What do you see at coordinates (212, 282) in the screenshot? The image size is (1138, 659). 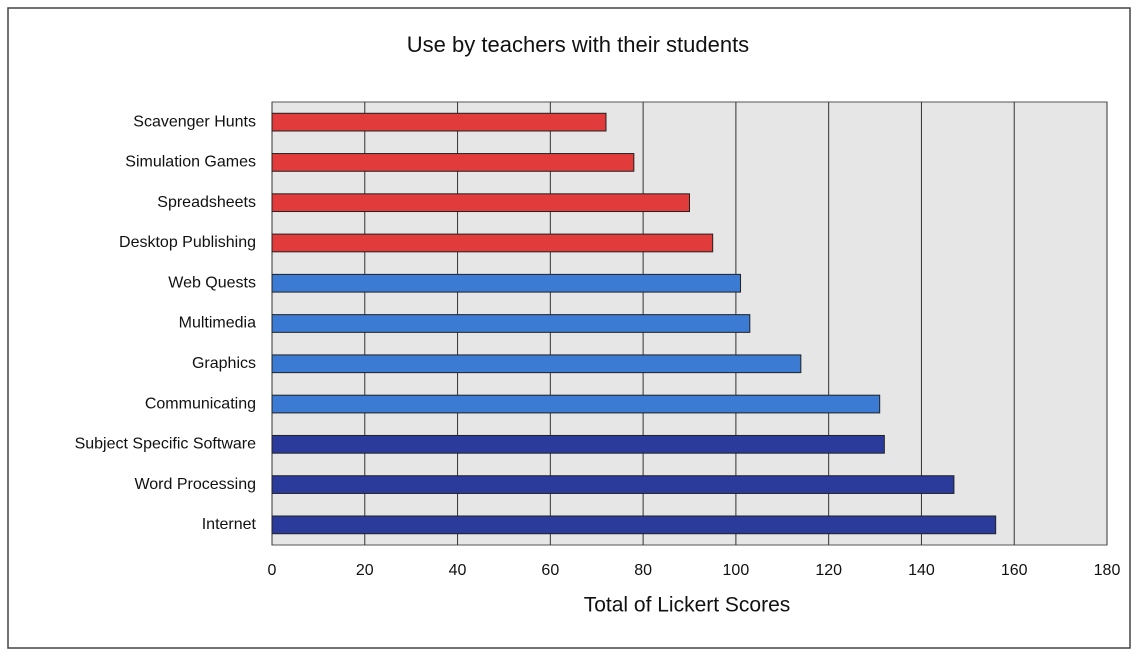 I see `y-tick-label: Web Quests` at bounding box center [212, 282].